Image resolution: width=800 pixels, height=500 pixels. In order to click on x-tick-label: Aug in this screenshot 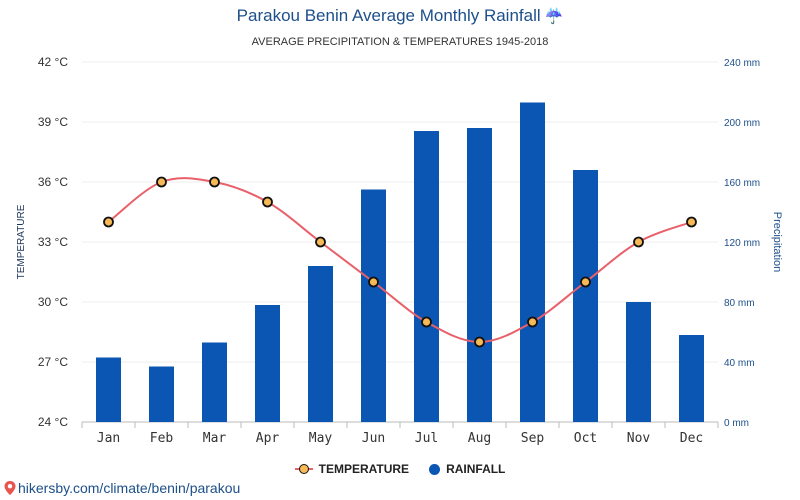, I will do `click(479, 438)`.